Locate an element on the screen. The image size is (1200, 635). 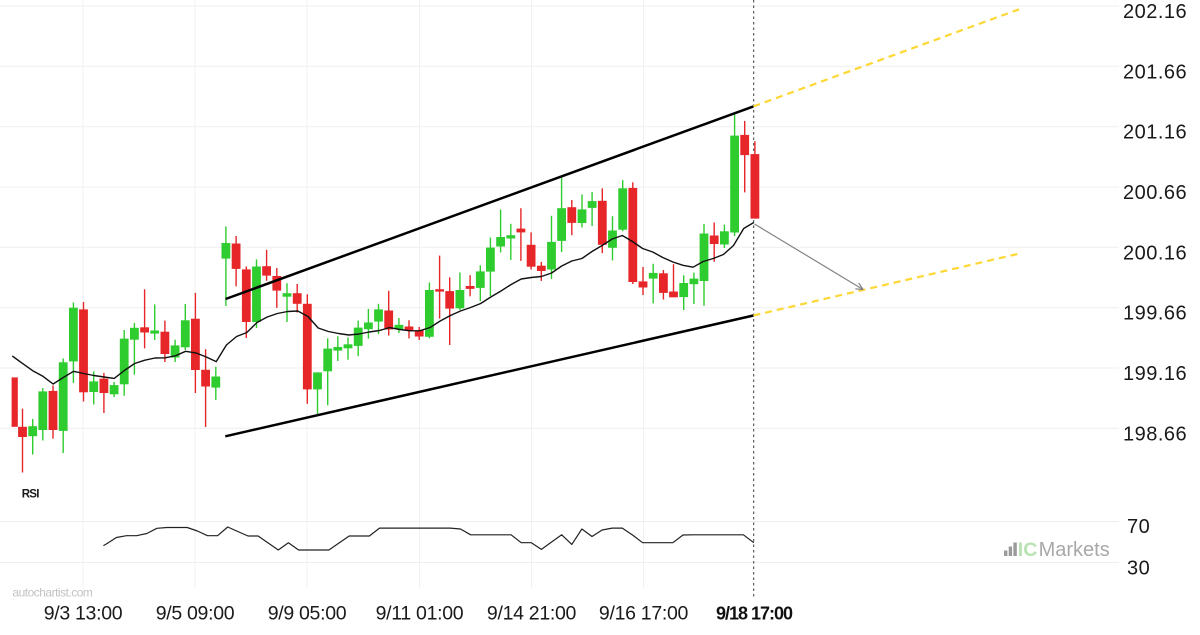
svg-text: autochartist.com is located at coordinates (52, 592).